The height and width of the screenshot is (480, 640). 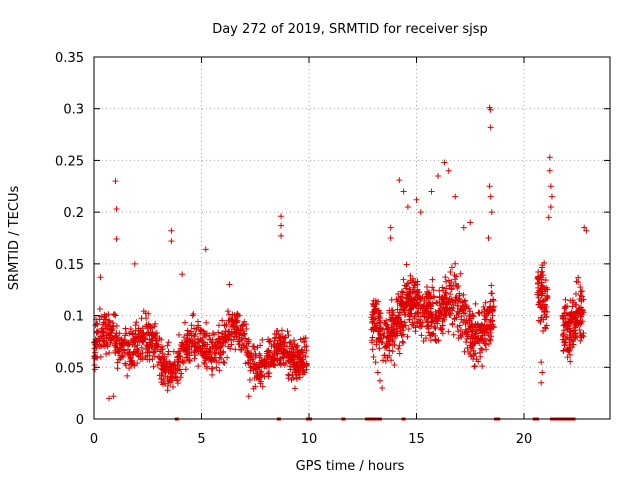 I want to click on y-tick-label: 0.1, so click(x=73, y=317).